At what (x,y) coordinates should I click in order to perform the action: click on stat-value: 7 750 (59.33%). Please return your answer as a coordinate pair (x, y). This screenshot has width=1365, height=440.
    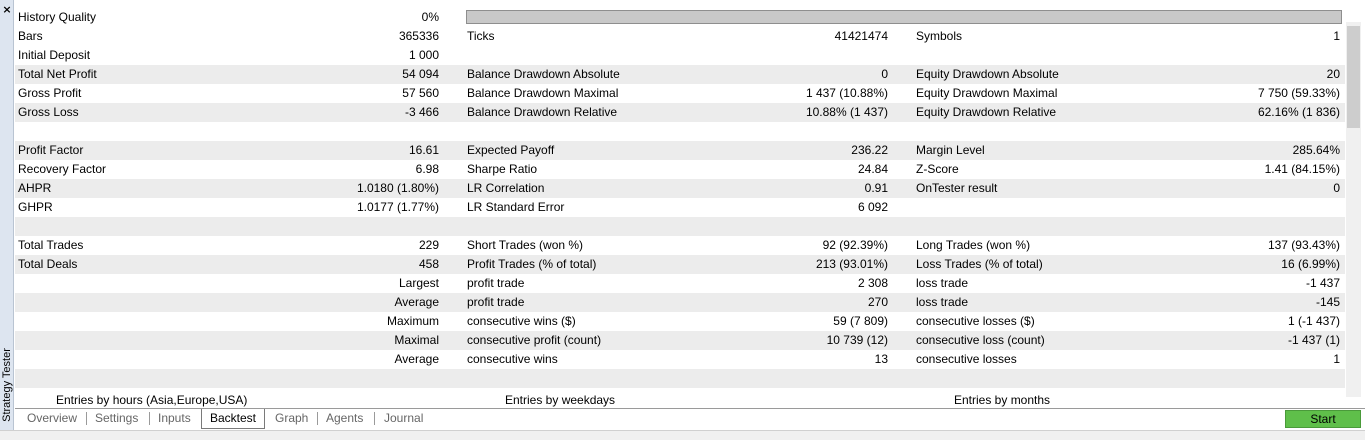
    Looking at the image, I should click on (1298, 93).